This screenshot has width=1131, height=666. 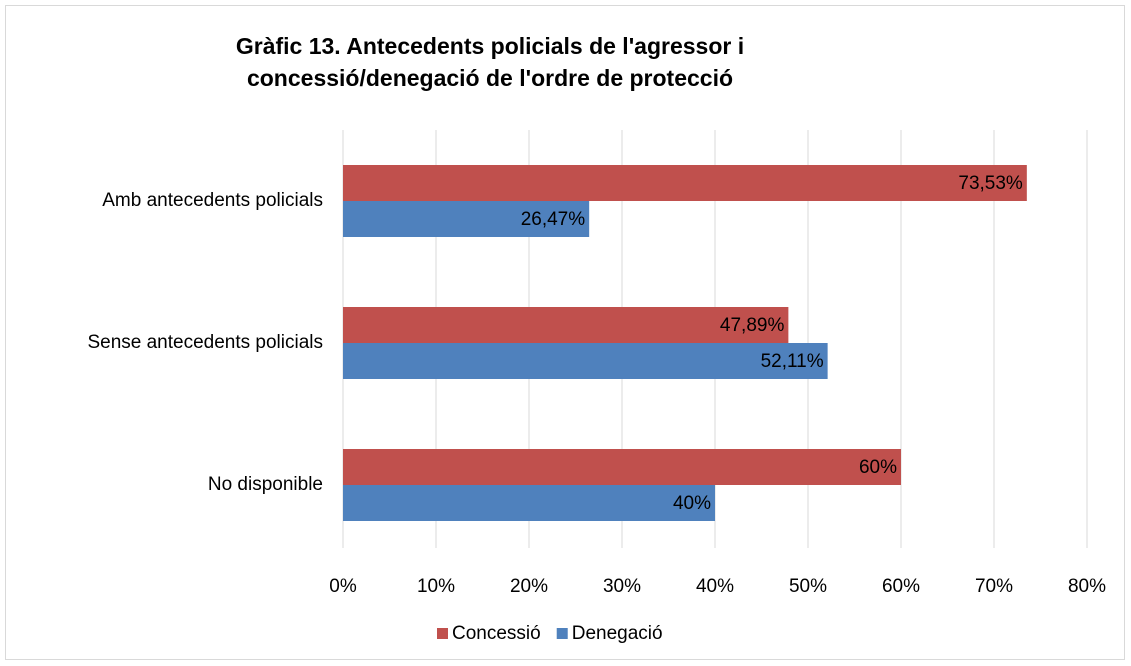 What do you see at coordinates (617, 633) in the screenshot?
I see `legend-label: Denegació` at bounding box center [617, 633].